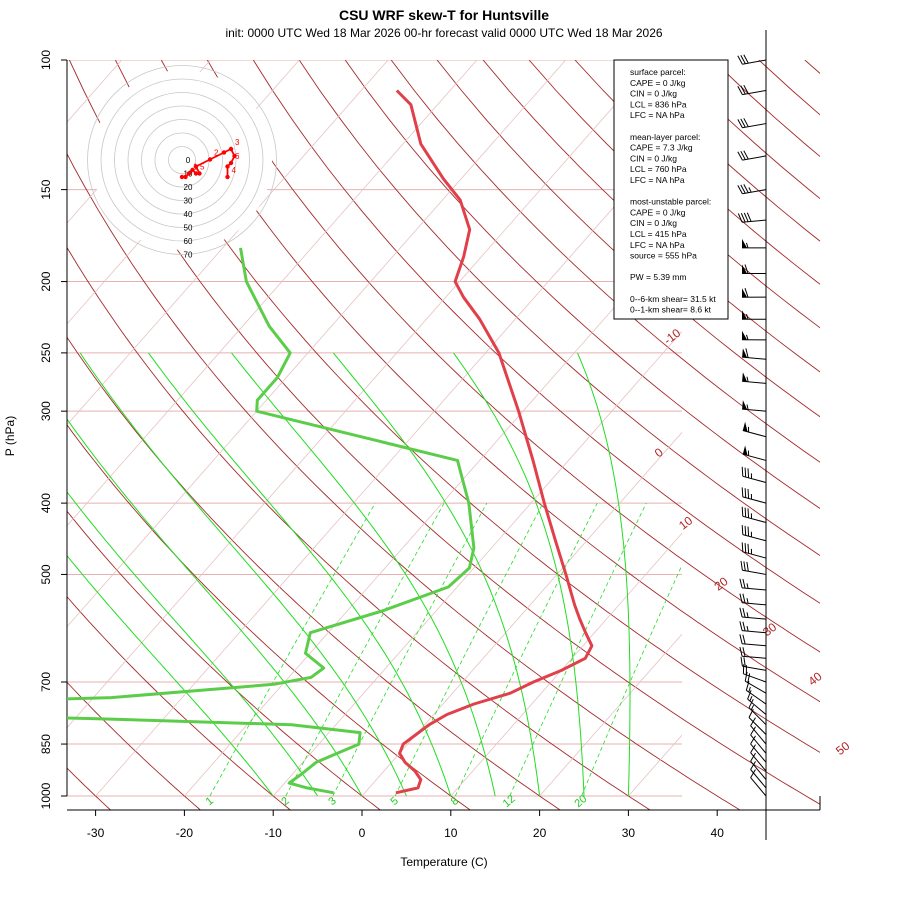  Describe the element at coordinates (46, 682) in the screenshot. I see `pressure-tick-label: 700` at that location.